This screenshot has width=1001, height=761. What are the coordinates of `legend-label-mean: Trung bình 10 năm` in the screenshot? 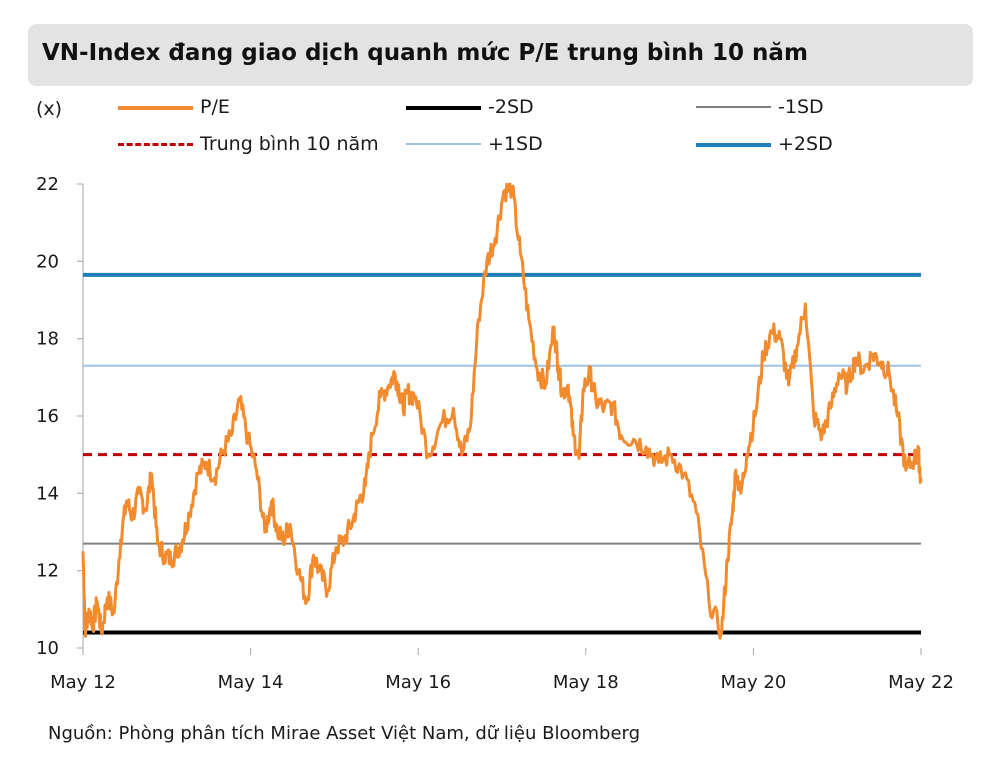 It's located at (289, 144).